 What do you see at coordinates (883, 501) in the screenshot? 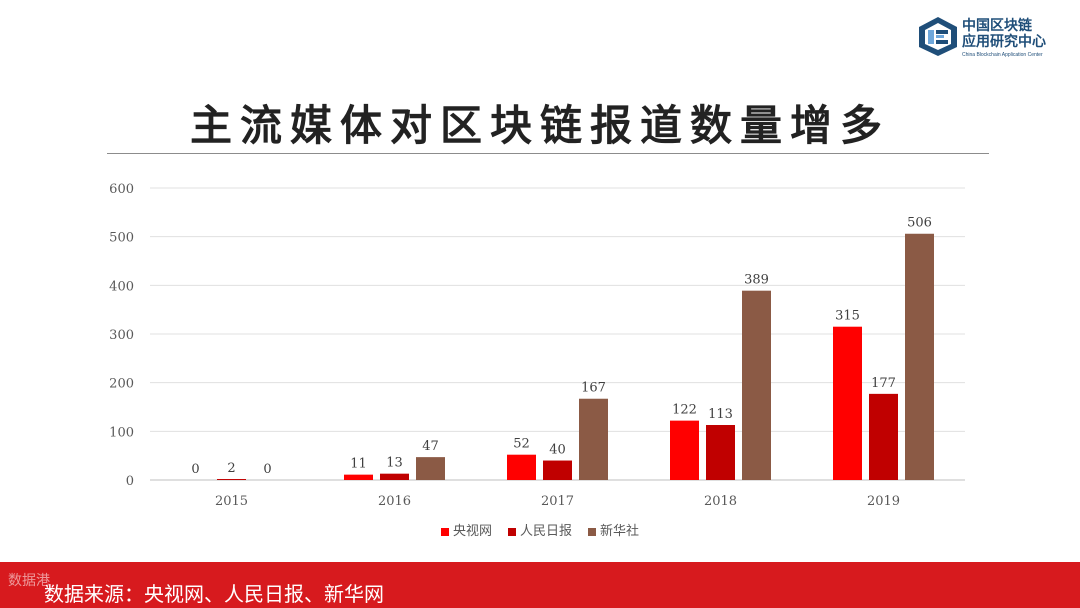
I see `x-tick-label: 2019` at bounding box center [883, 501].